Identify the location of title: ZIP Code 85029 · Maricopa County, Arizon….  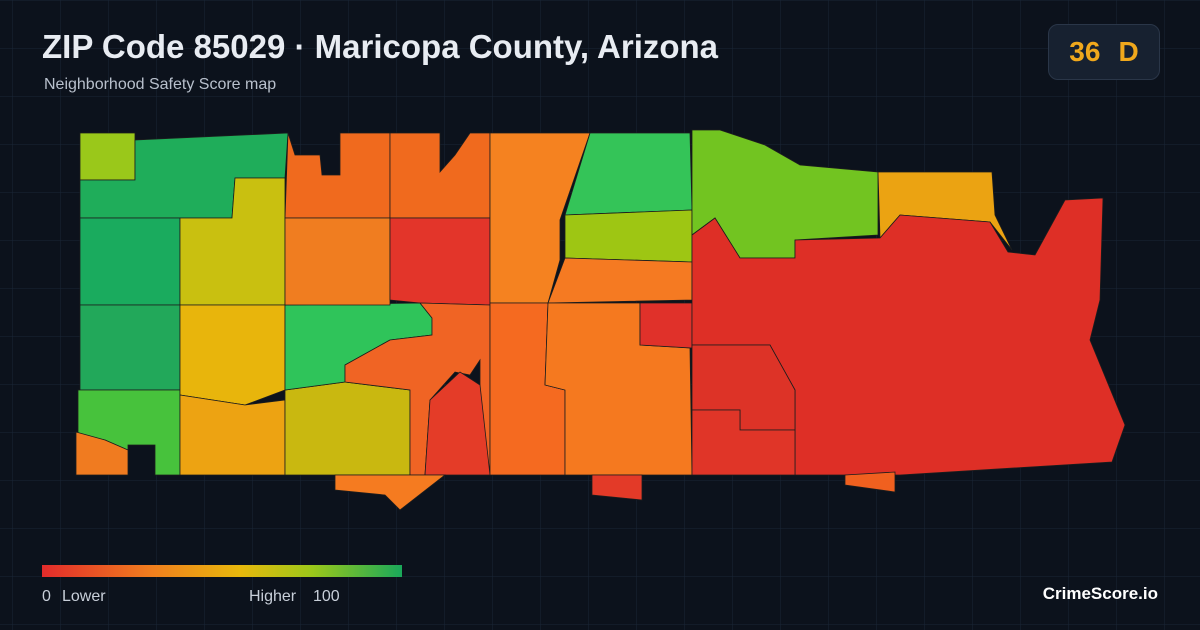
(380, 46).